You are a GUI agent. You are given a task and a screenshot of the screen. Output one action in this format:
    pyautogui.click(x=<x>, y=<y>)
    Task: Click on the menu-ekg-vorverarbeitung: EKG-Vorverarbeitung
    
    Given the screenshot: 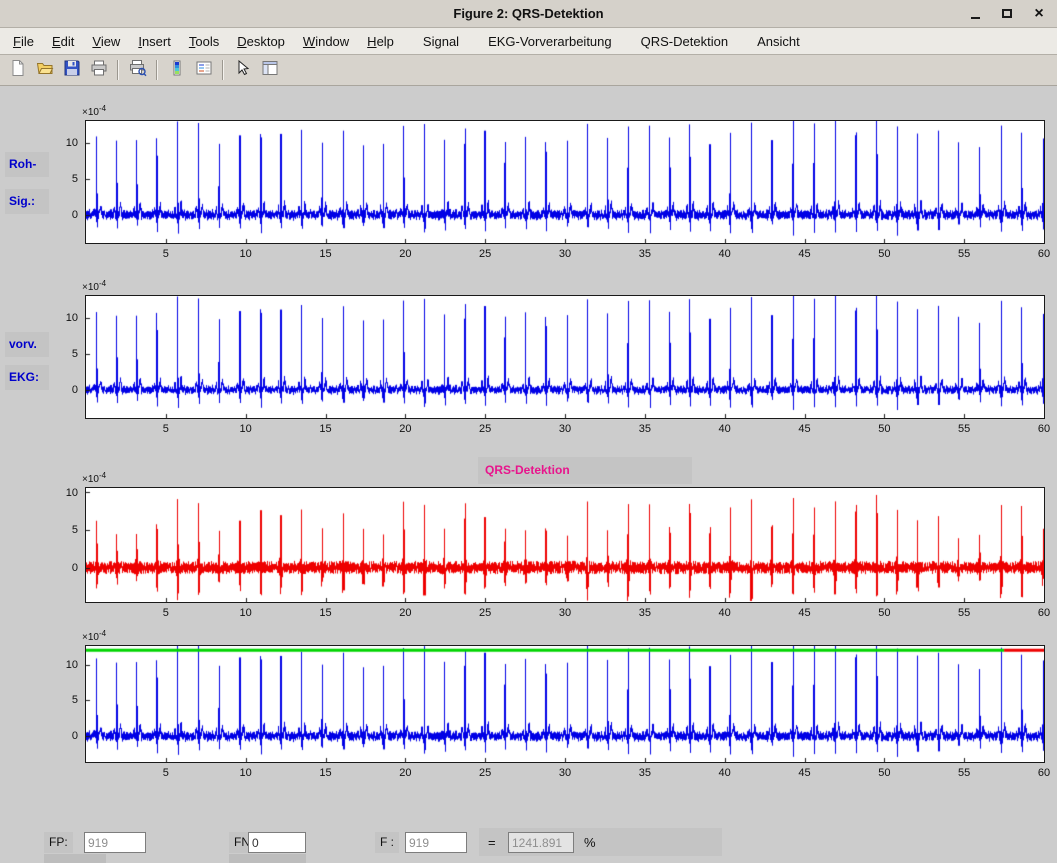 What is the action you would take?
    pyautogui.click(x=550, y=41)
    